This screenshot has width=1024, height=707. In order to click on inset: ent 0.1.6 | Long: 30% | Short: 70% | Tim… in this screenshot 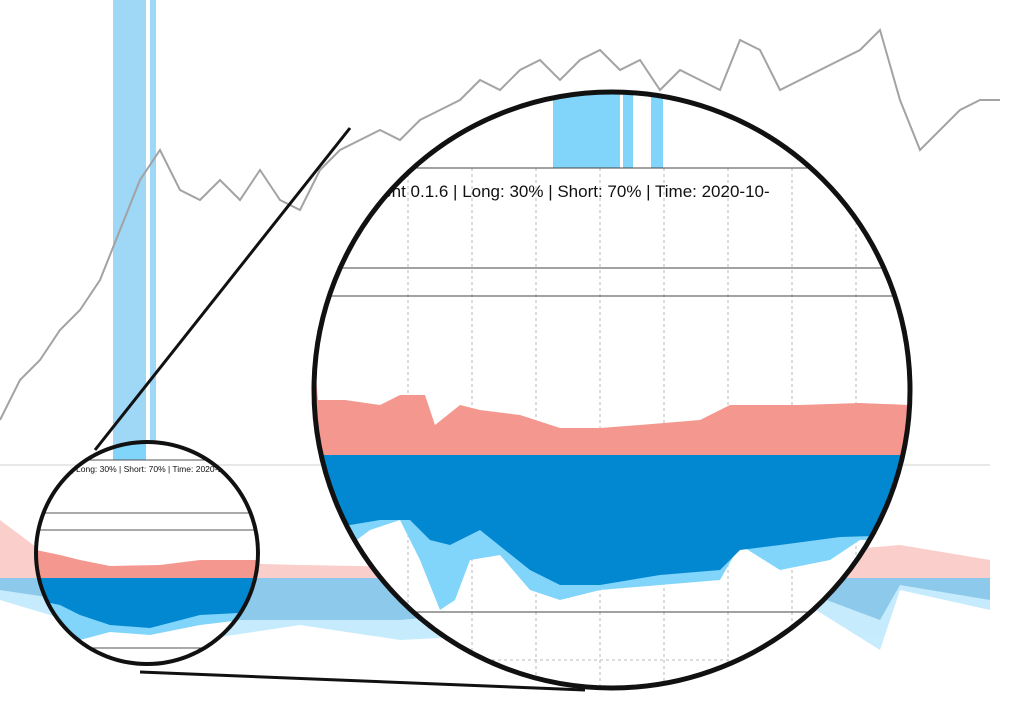, I will do `click(147, 553)`.